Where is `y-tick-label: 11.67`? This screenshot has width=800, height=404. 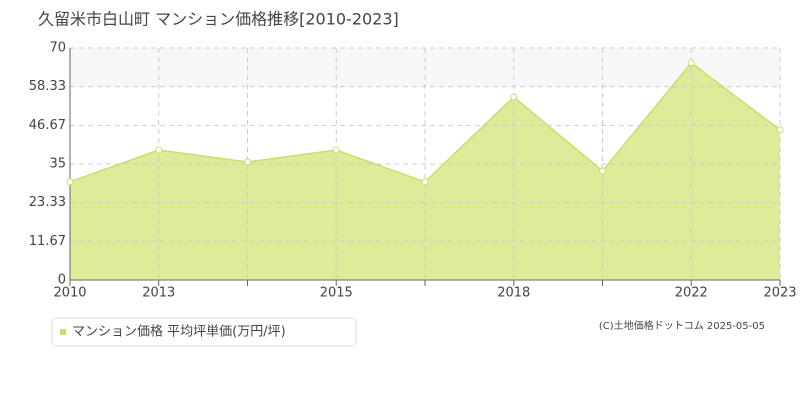
y-tick-label: 11.67 is located at coordinates (47, 241).